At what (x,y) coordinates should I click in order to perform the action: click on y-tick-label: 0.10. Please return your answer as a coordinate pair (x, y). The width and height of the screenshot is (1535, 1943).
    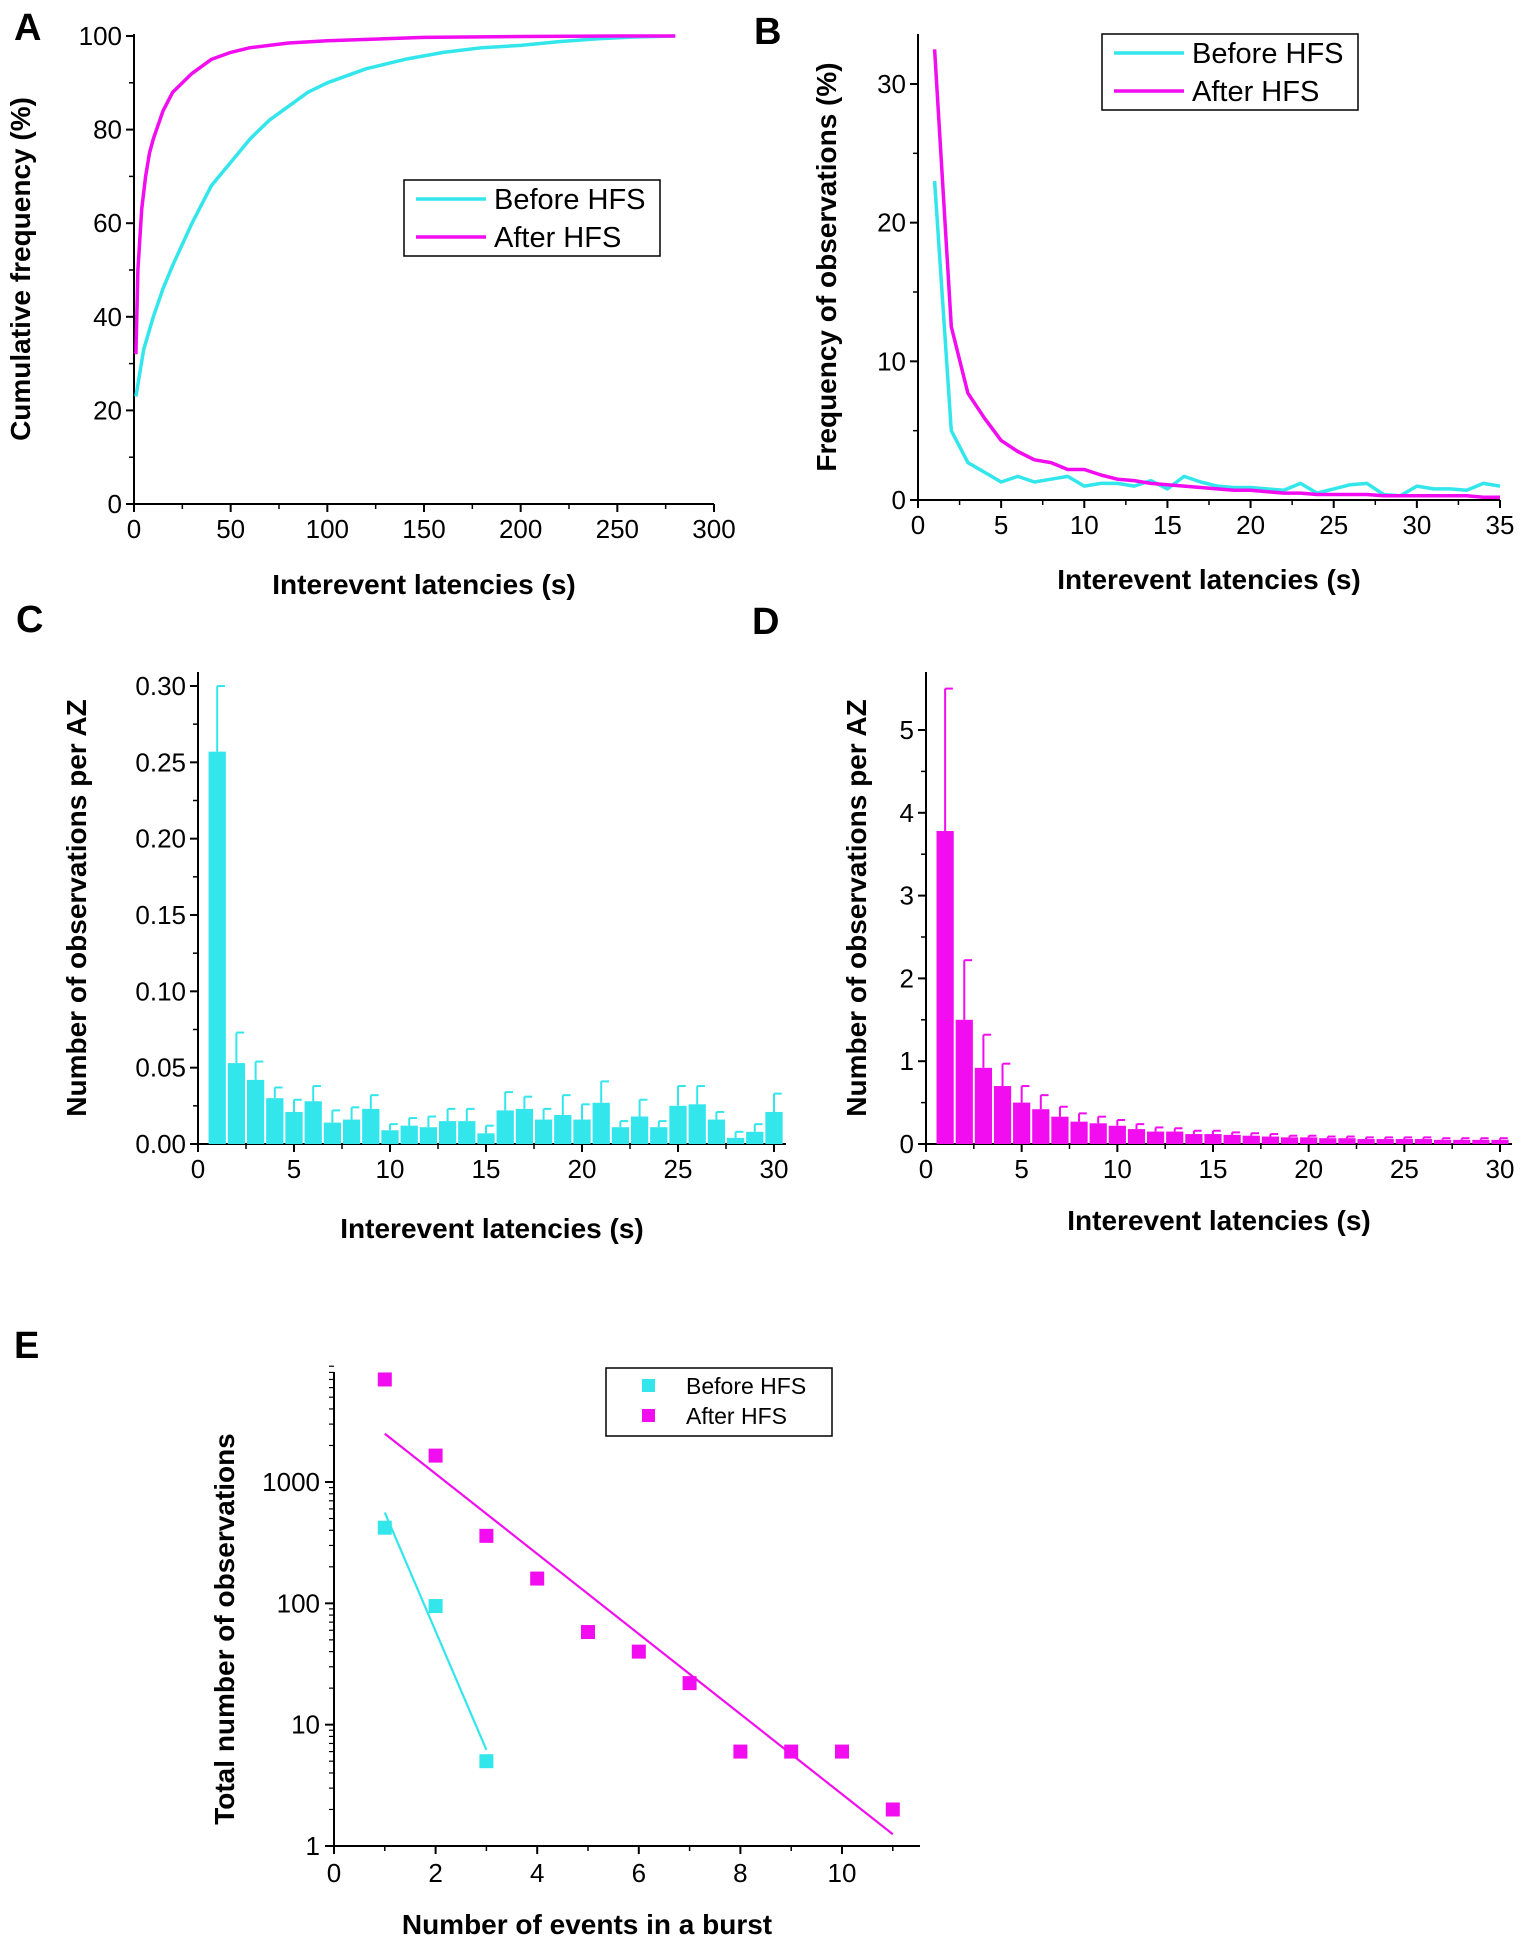
    Looking at the image, I should click on (160, 991).